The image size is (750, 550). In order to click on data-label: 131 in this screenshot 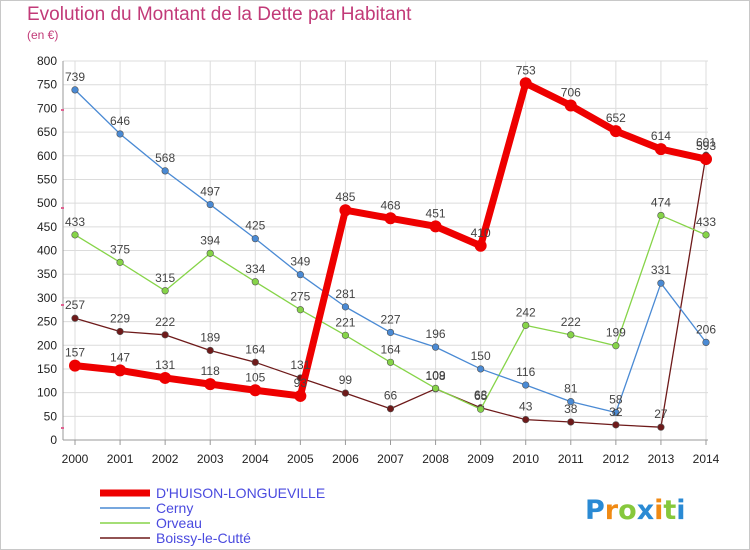, I will do `click(165, 365)`.